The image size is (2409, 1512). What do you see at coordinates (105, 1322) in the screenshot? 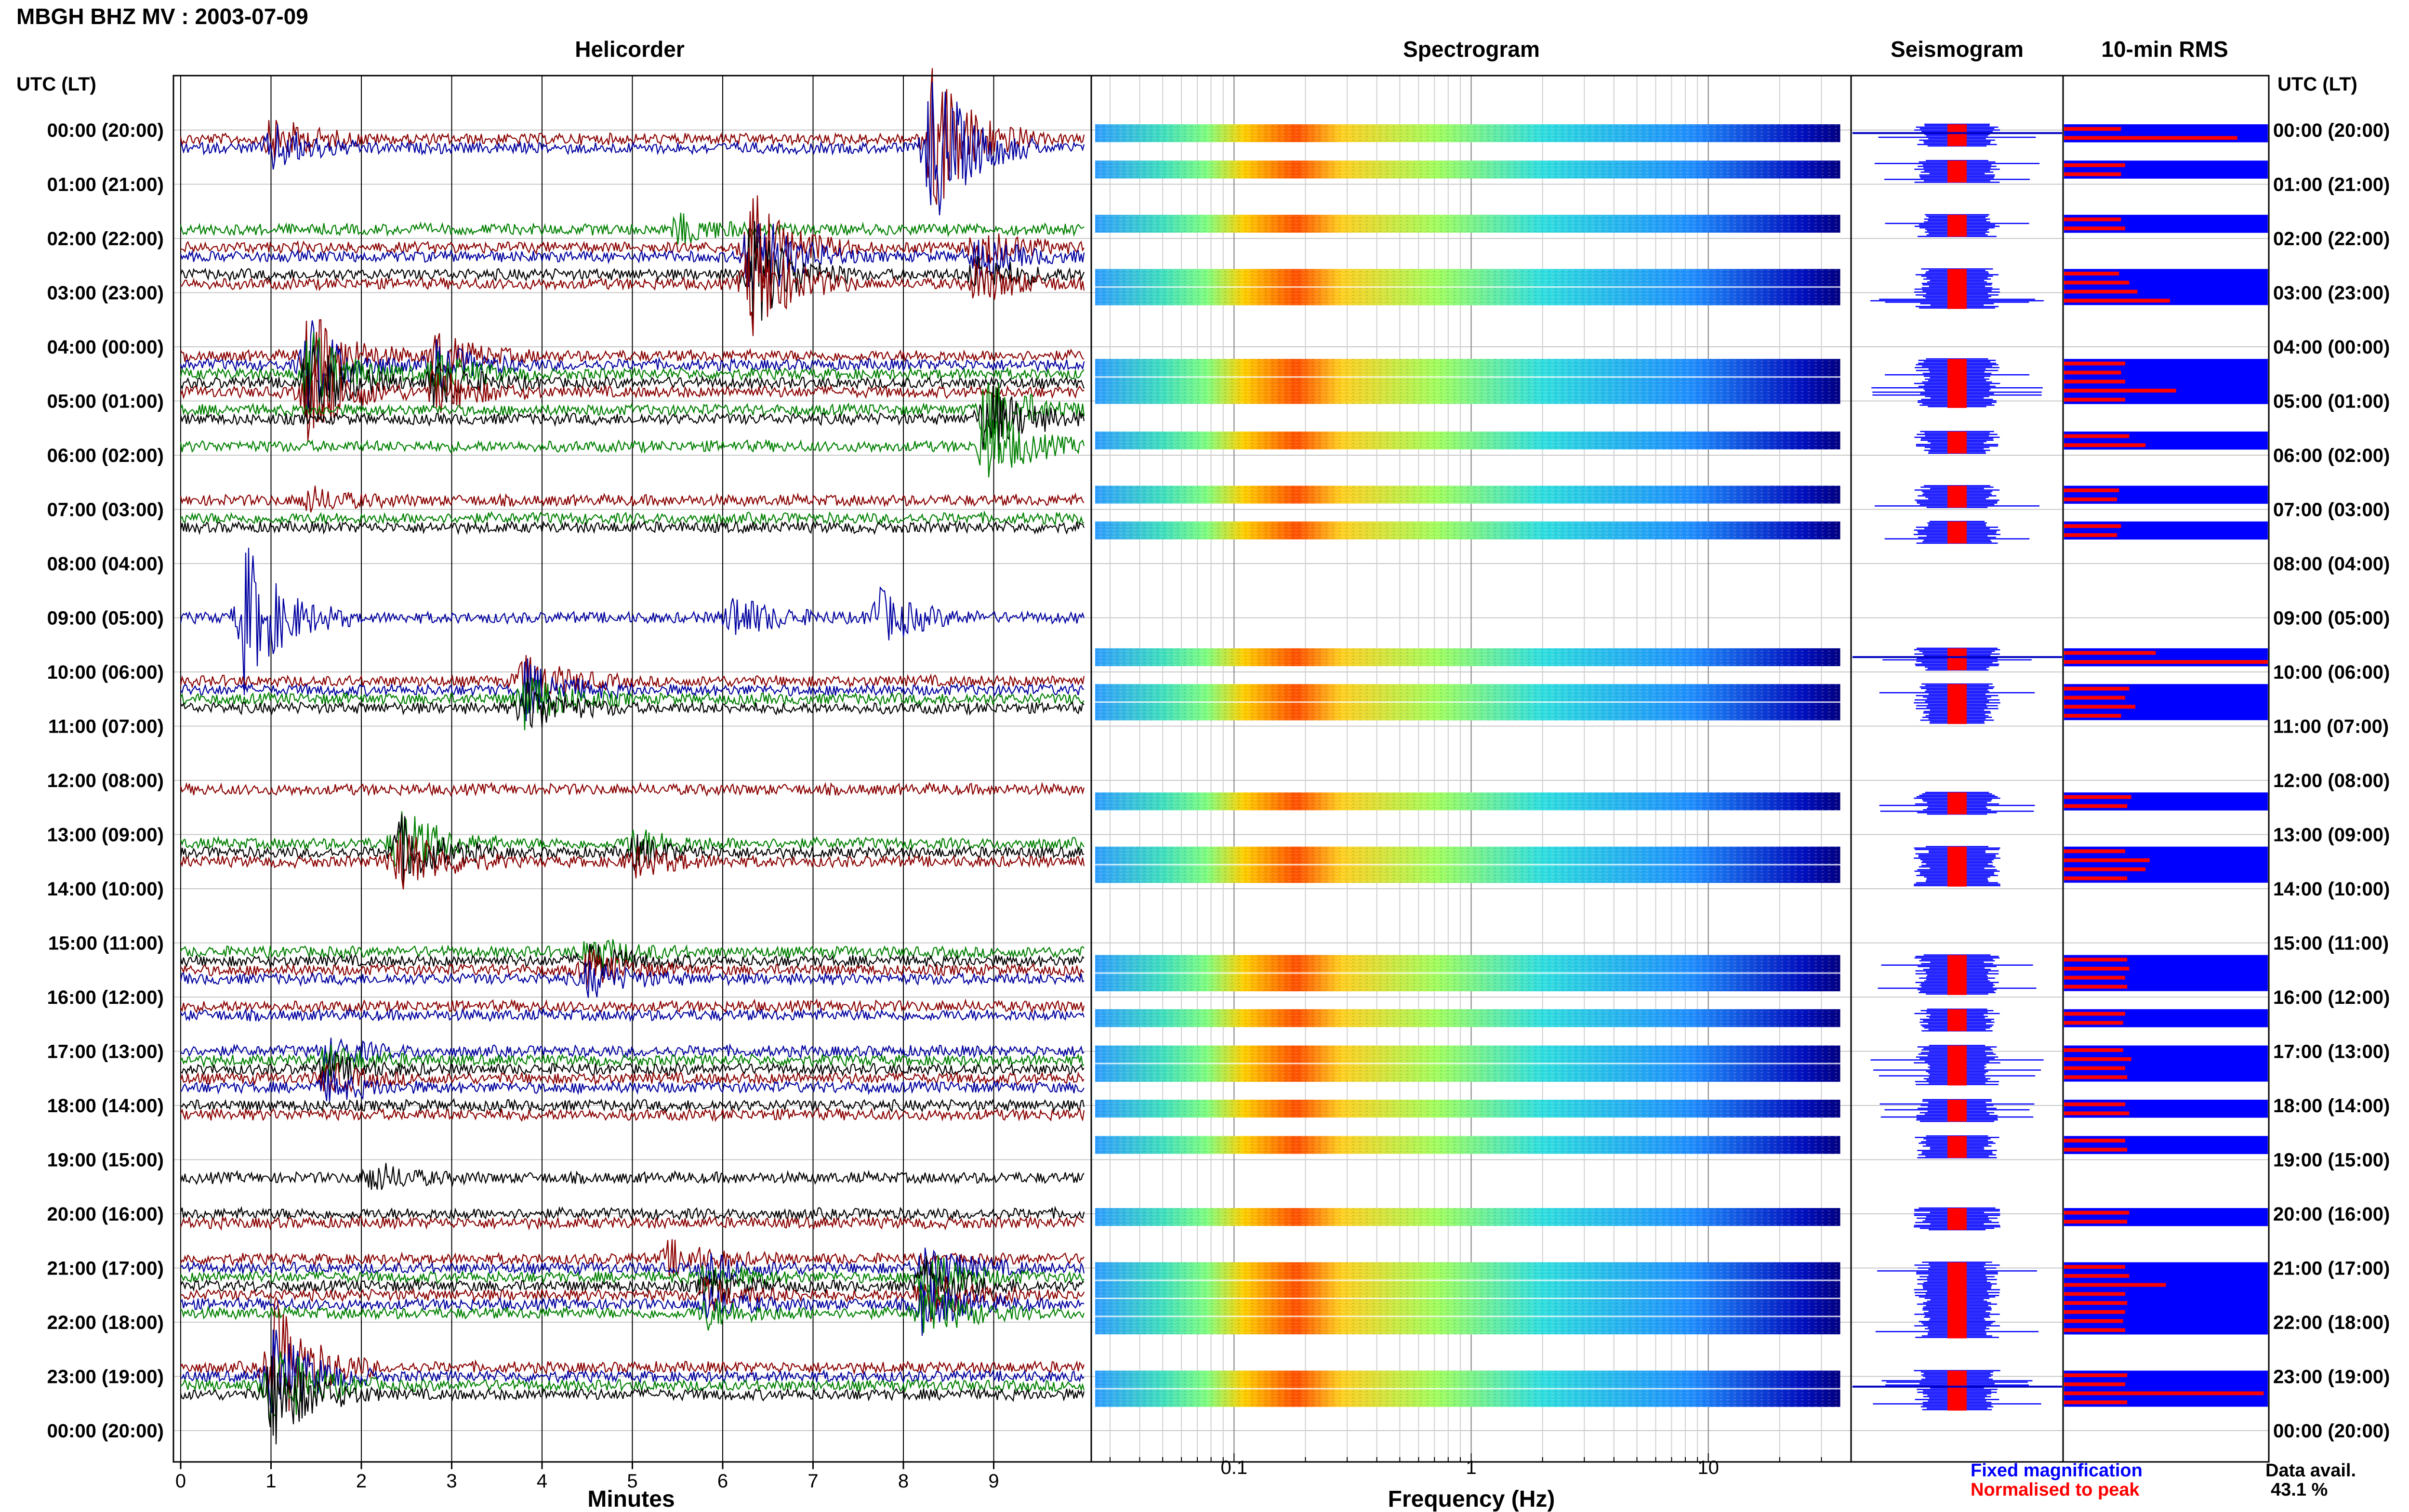
I see `time-label-left: 22:00 (18:00)` at bounding box center [105, 1322].